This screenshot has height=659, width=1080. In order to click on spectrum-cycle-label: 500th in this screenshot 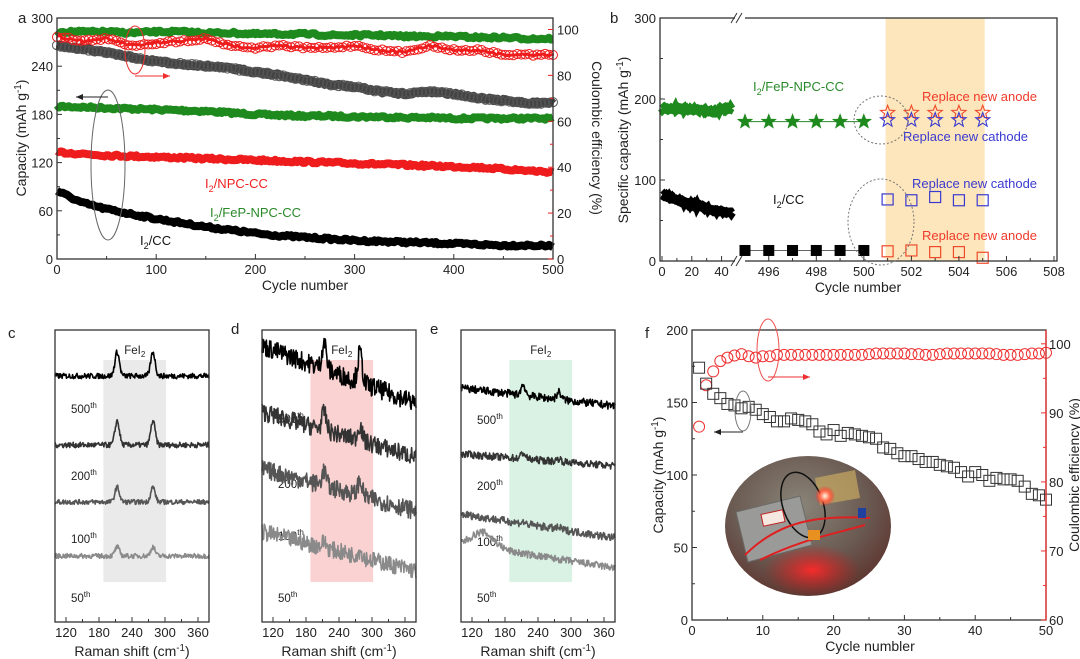, I will do `click(490, 419)`.